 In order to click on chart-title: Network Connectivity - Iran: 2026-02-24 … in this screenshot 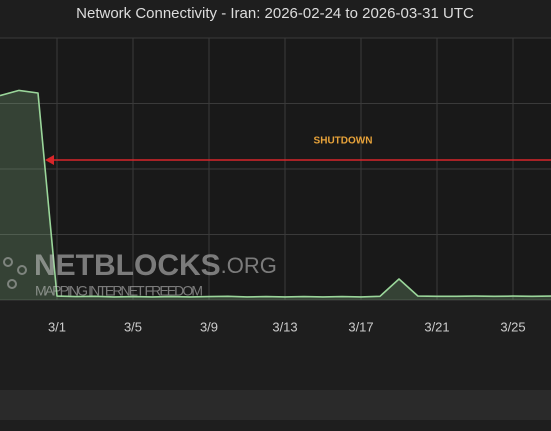, I will do `click(275, 13)`.